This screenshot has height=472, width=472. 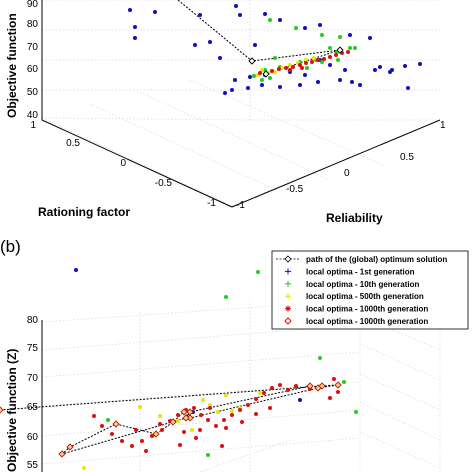 I want to click on panel-b-z-tick-80: 80, so click(x=33, y=320).